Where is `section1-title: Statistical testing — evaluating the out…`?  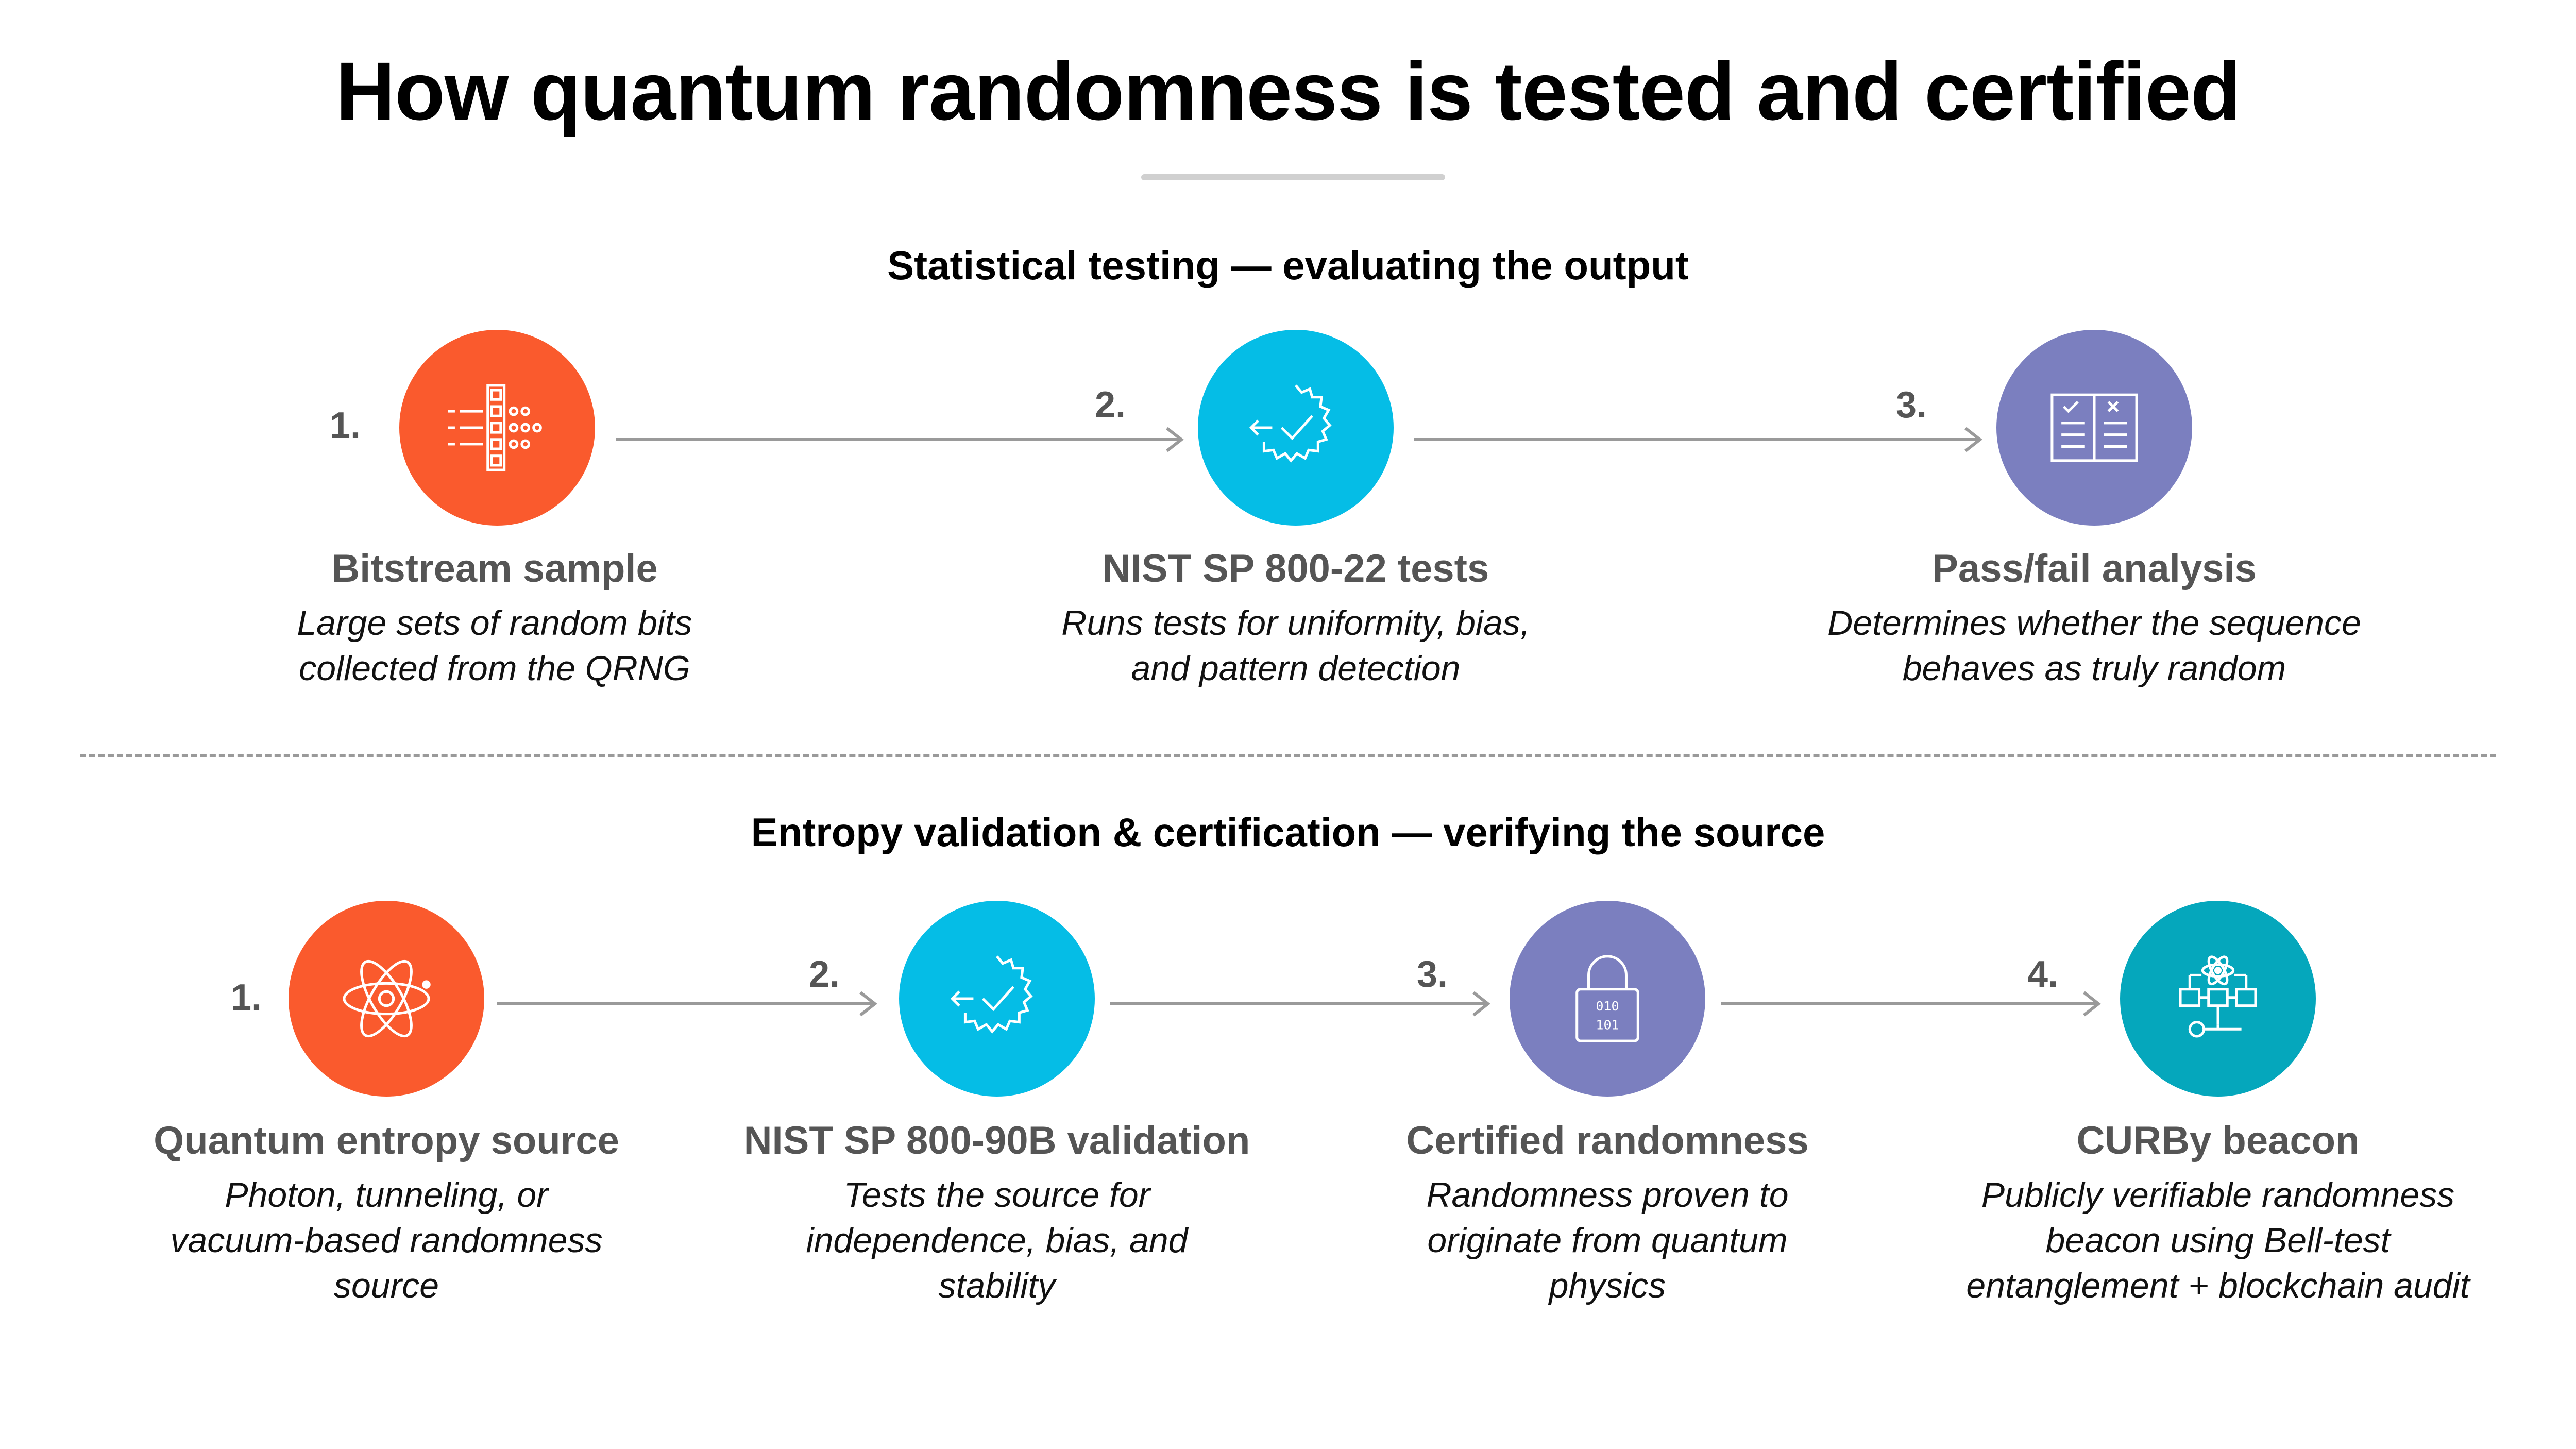
section1-title: Statistical testing — evaluating the out… is located at coordinates (1288, 265).